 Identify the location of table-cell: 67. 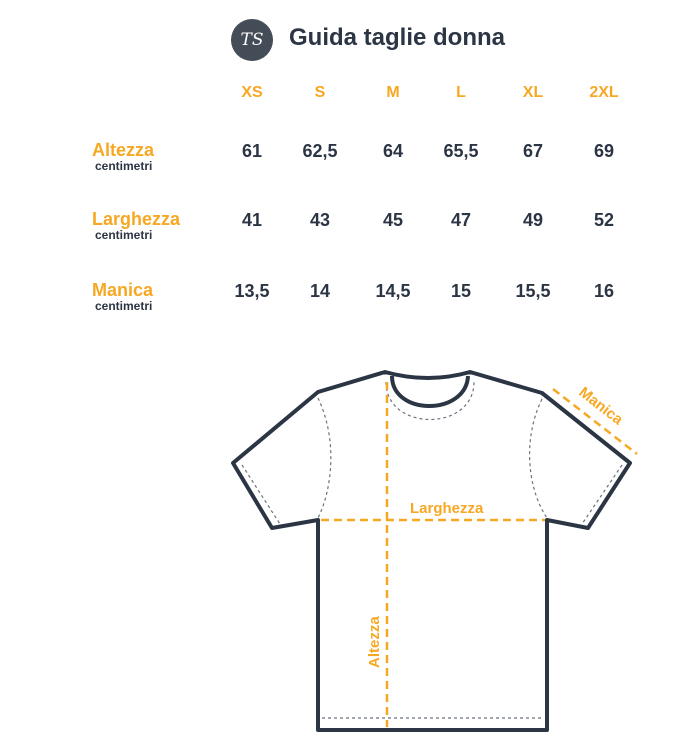
(533, 151).